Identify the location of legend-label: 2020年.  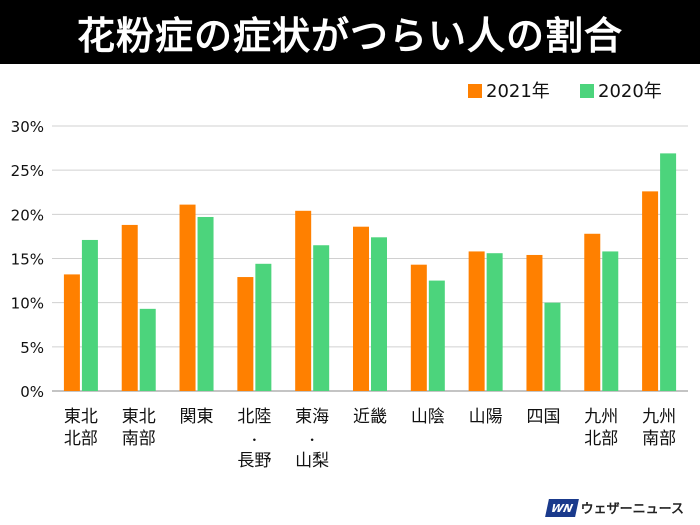
(630, 91).